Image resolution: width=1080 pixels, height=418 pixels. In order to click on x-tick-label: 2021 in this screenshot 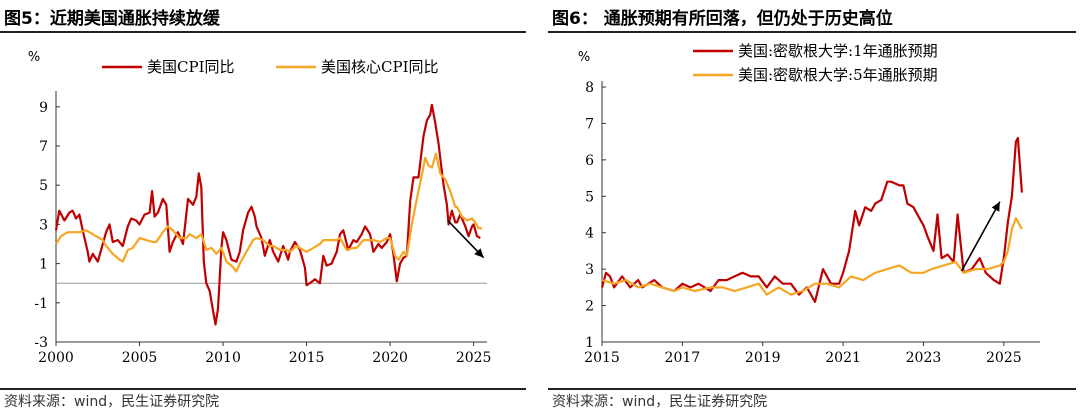, I will do `click(843, 358)`.